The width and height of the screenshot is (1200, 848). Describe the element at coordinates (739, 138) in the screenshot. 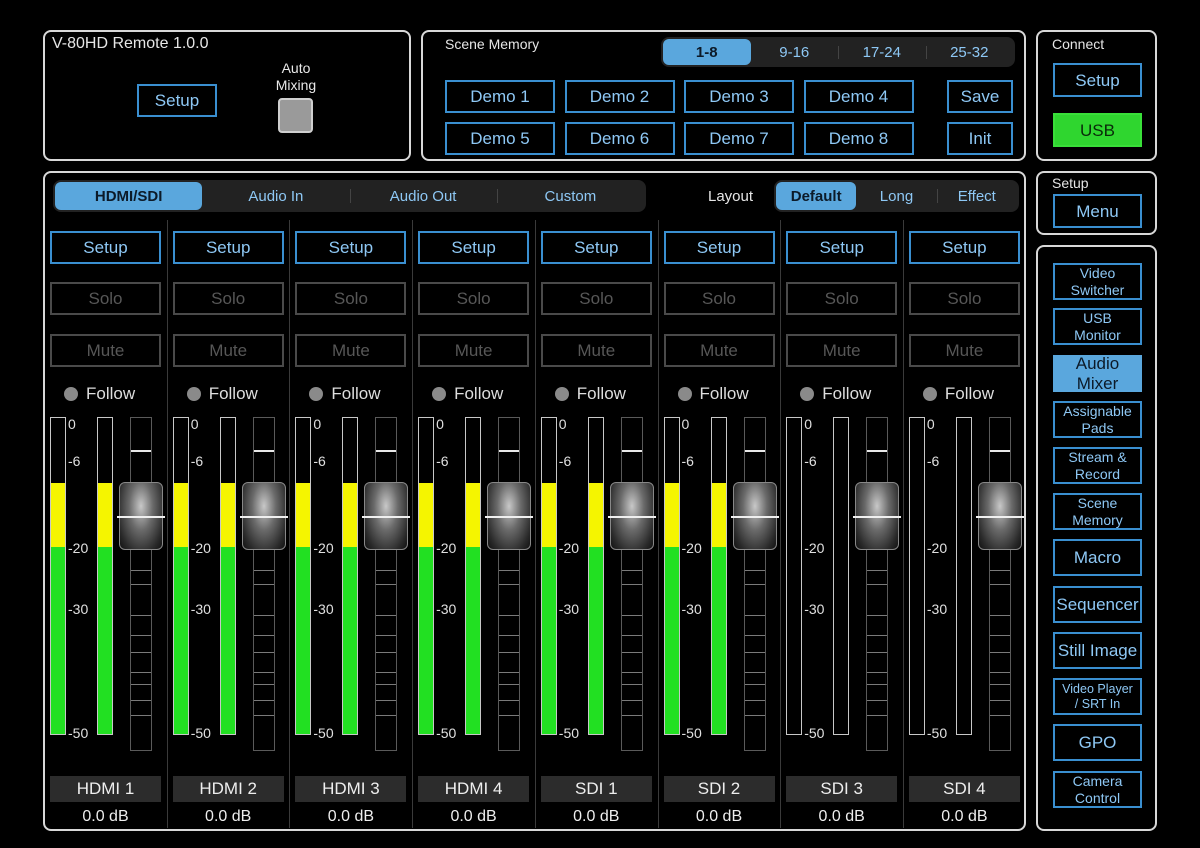

I see `scene-button: Demo 7` at that location.